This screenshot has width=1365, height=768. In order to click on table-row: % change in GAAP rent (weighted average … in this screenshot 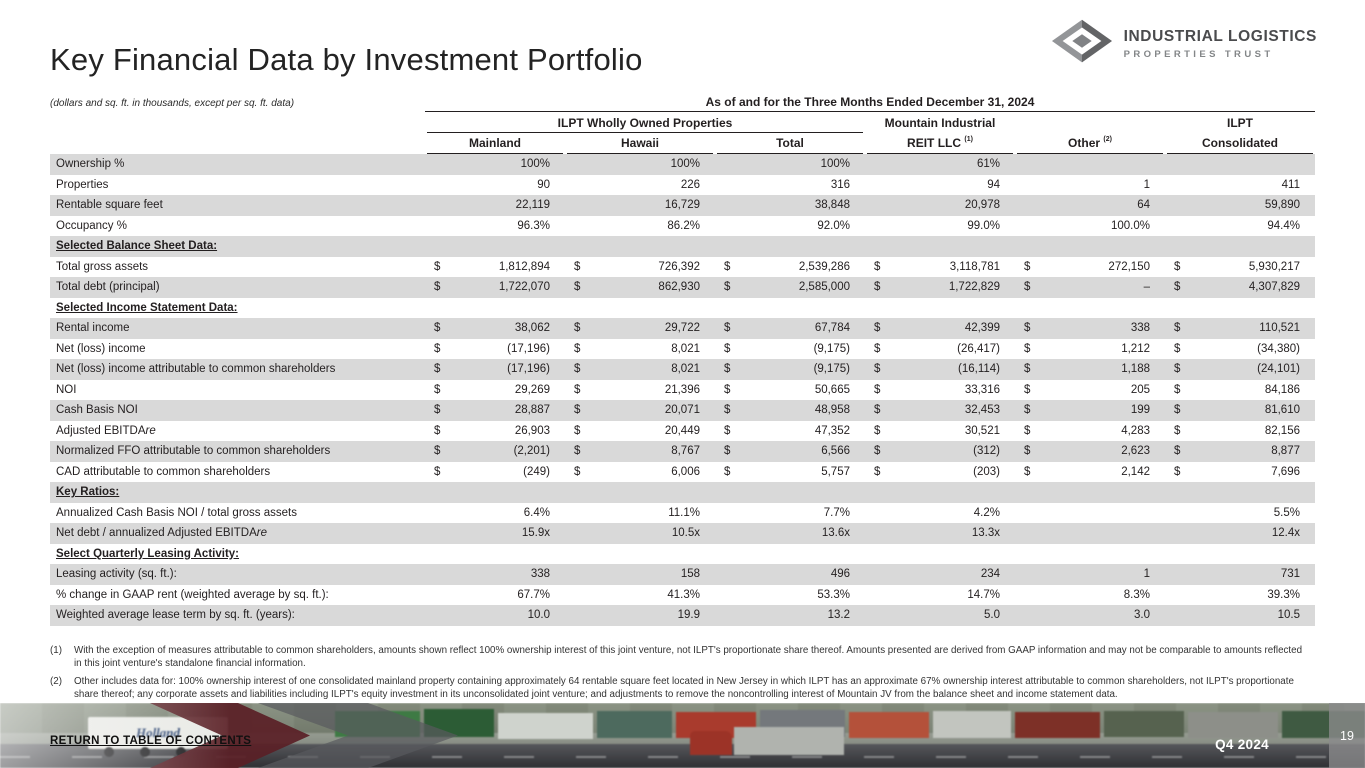, I will do `click(682, 595)`.